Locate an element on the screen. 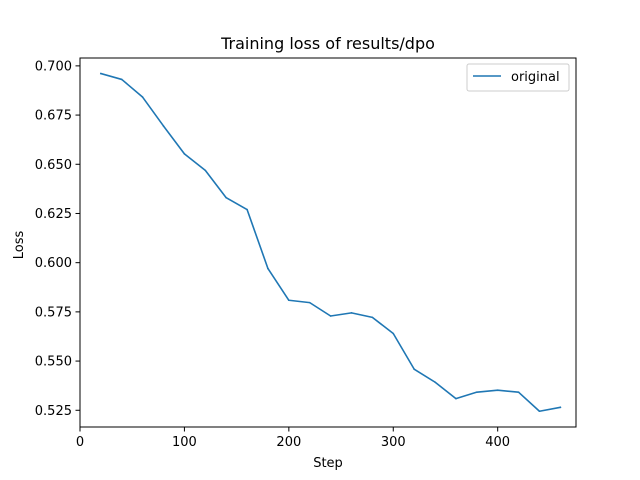 The width and height of the screenshot is (640, 480). x-tick-label: 0 is located at coordinates (80, 442).